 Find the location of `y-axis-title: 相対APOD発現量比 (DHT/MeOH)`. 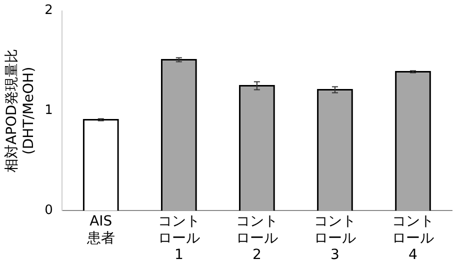

y-axis-title: 相対APOD発現量比 (DHT/MeOH) is located at coordinates (20, 110).